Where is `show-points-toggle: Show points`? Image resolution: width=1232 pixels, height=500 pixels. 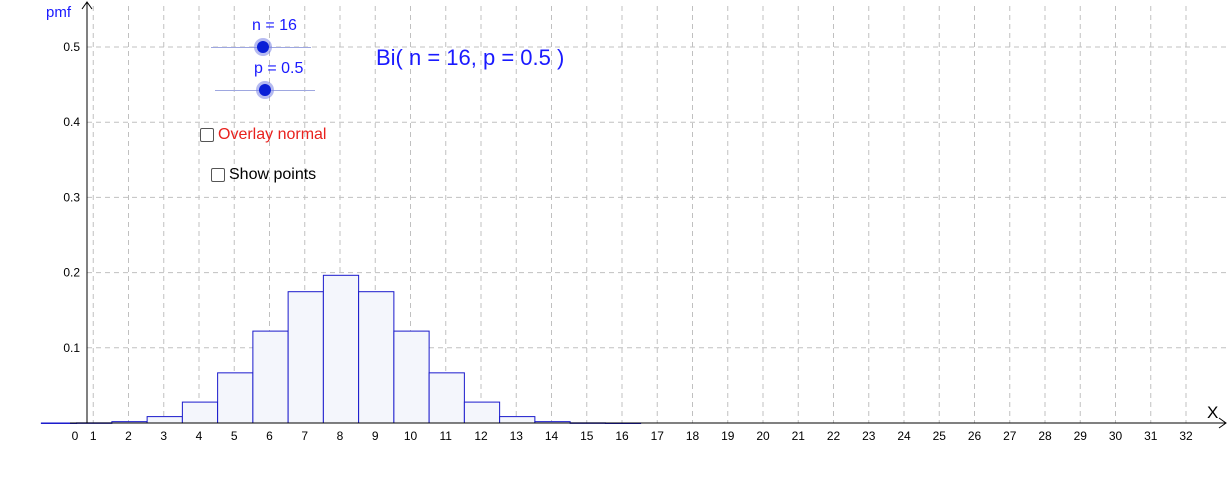
show-points-toggle: Show points is located at coordinates (263, 175).